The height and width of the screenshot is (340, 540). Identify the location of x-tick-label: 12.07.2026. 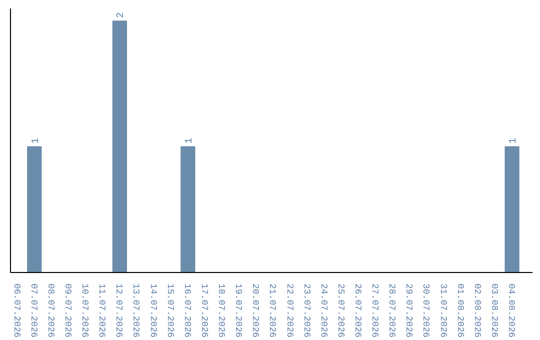
(119, 311).